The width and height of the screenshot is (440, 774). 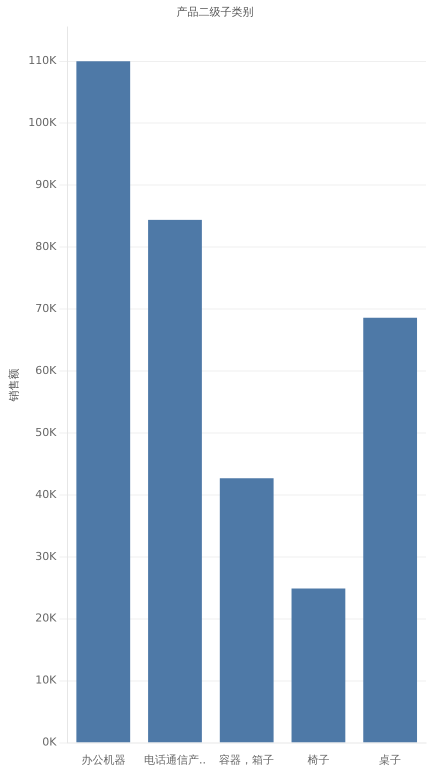 What do you see at coordinates (46, 432) in the screenshot?
I see `y-tick-label: 50K` at bounding box center [46, 432].